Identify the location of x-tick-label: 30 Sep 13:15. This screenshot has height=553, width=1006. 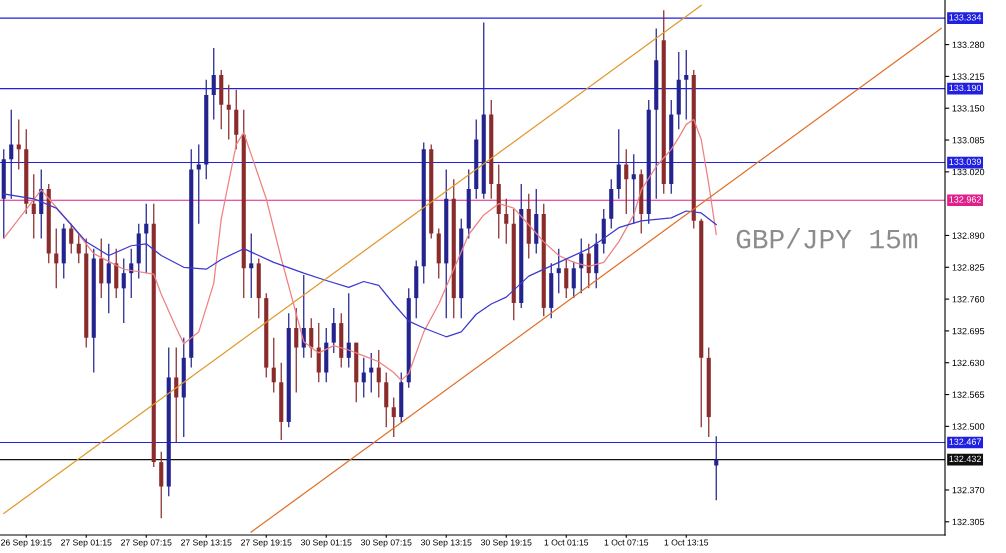
(446, 543).